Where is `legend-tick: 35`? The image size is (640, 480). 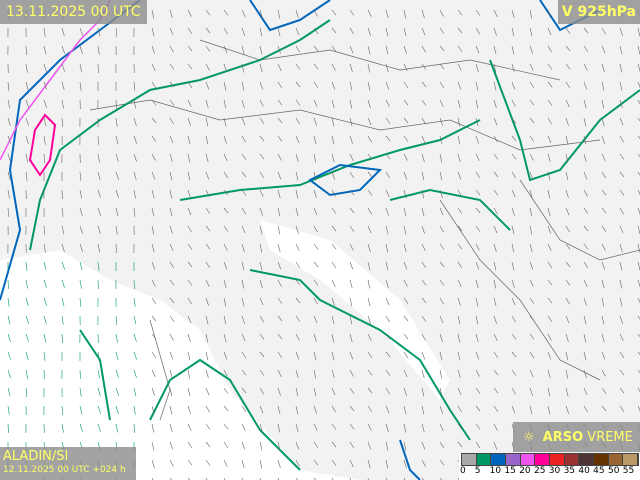
legend-tick: 35 is located at coordinates (569, 471).